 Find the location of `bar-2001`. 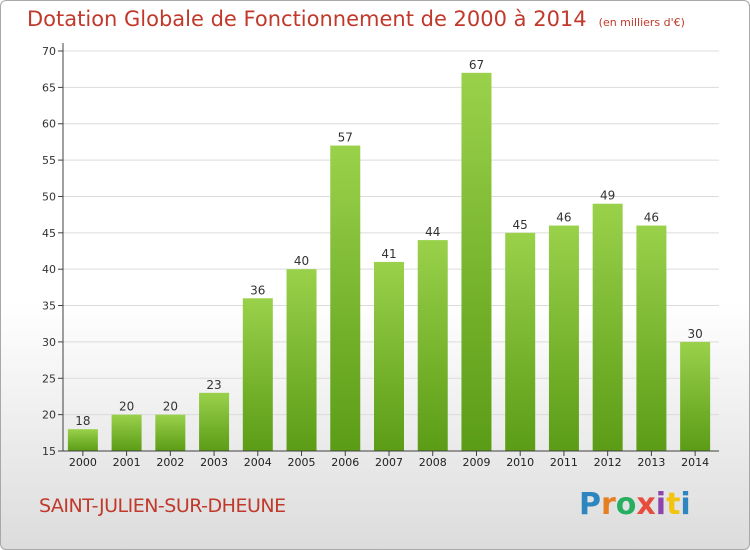

bar-2001 is located at coordinates (126, 432).